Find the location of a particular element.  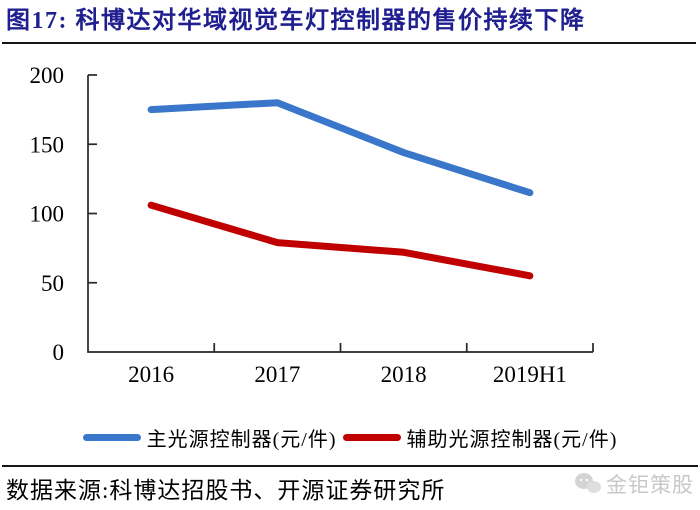

legend-label-primary: 主光源控制器(元/件) is located at coordinates (241, 439).